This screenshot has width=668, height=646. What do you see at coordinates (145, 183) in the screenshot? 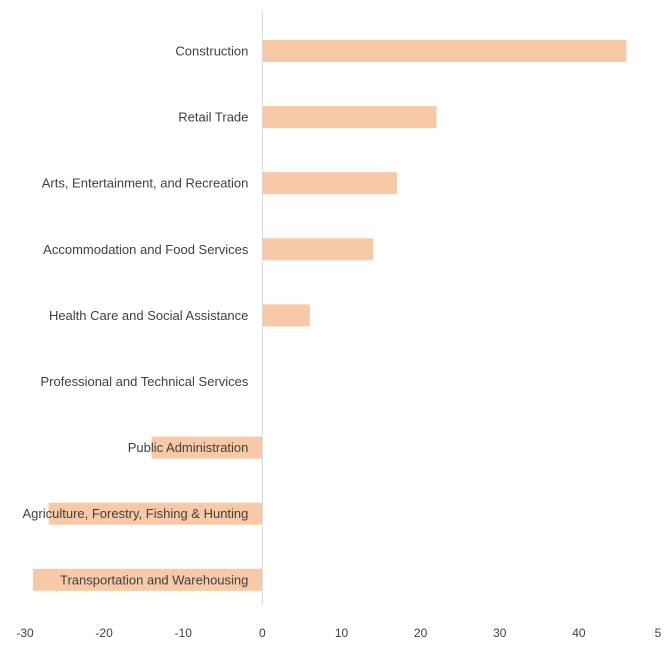
I see `category-label: Arts, Entertainment, and Recreation` at bounding box center [145, 183].